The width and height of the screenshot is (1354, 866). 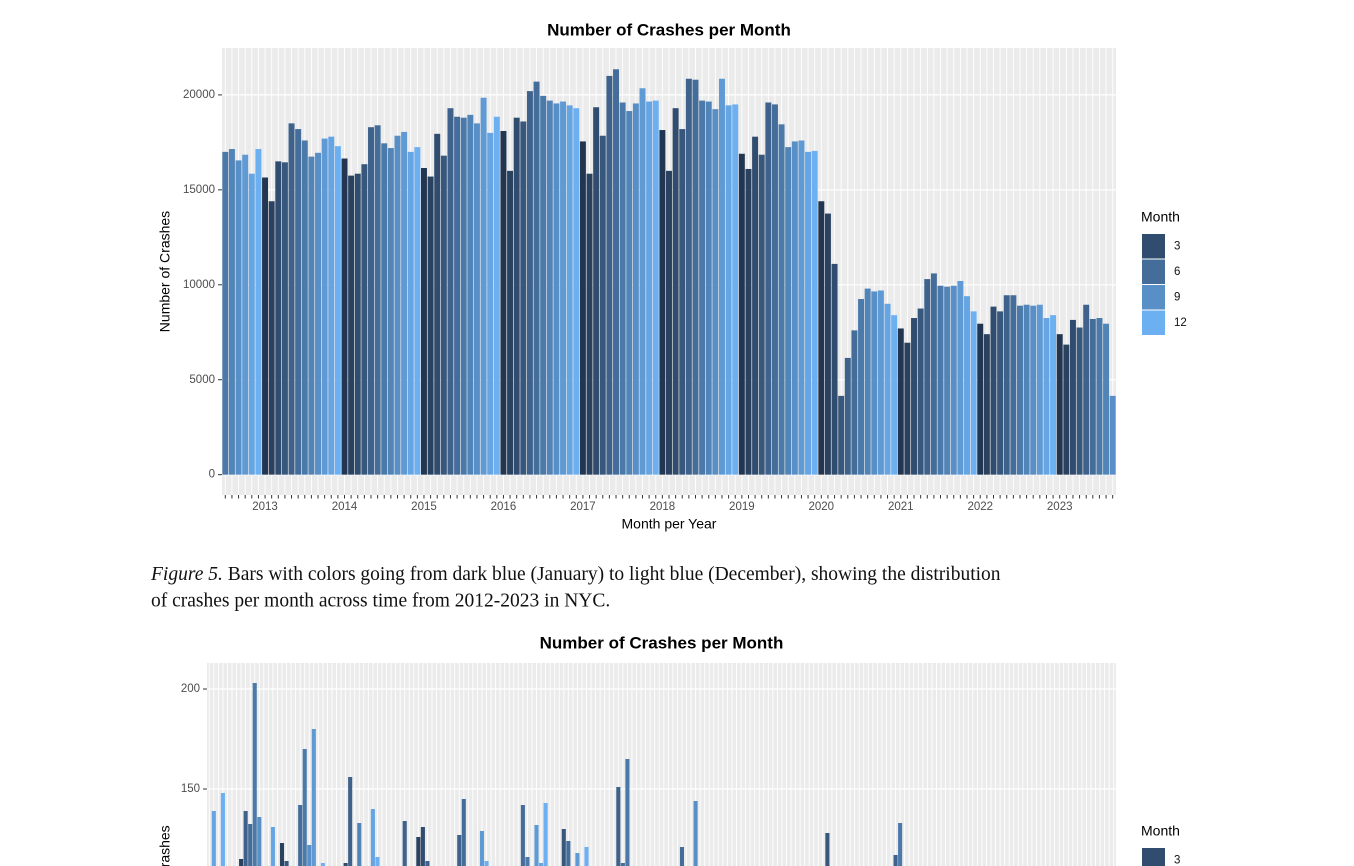 I want to click on x-tick-label: 2013, so click(x=265, y=507).